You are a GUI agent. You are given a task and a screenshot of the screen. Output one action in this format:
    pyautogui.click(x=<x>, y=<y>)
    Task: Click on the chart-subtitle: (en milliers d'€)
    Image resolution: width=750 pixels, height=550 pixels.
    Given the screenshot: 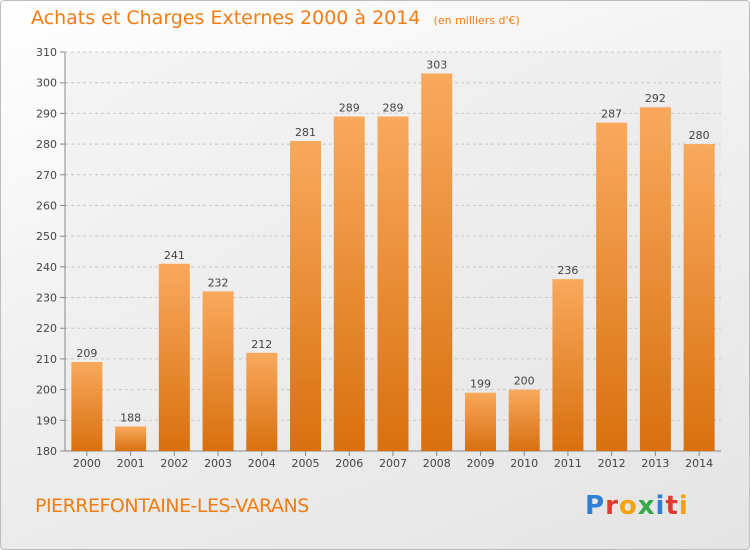 What is the action you would take?
    pyautogui.click(x=476, y=20)
    